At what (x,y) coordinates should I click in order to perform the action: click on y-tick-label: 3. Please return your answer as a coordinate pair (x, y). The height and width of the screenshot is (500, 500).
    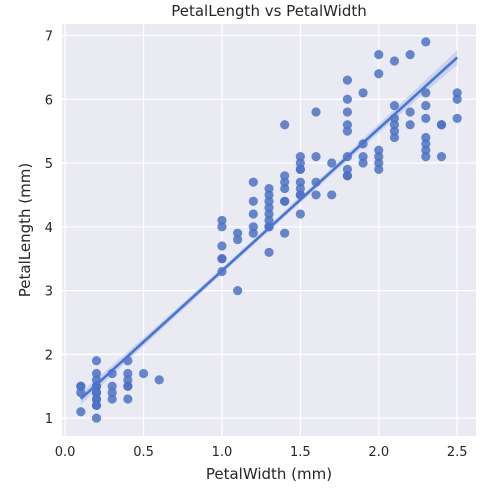
    Looking at the image, I should click on (49, 292).